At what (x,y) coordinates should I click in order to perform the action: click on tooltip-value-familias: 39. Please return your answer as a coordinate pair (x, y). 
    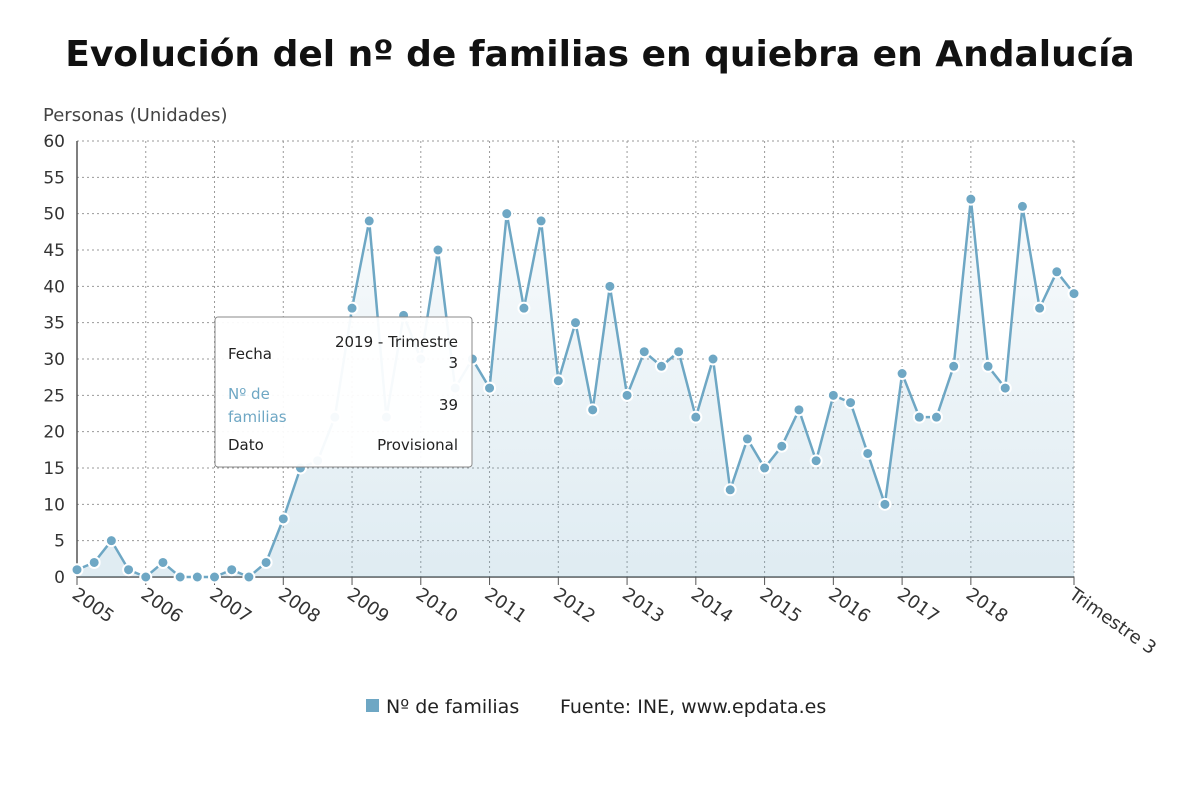
    Looking at the image, I should click on (448, 405).